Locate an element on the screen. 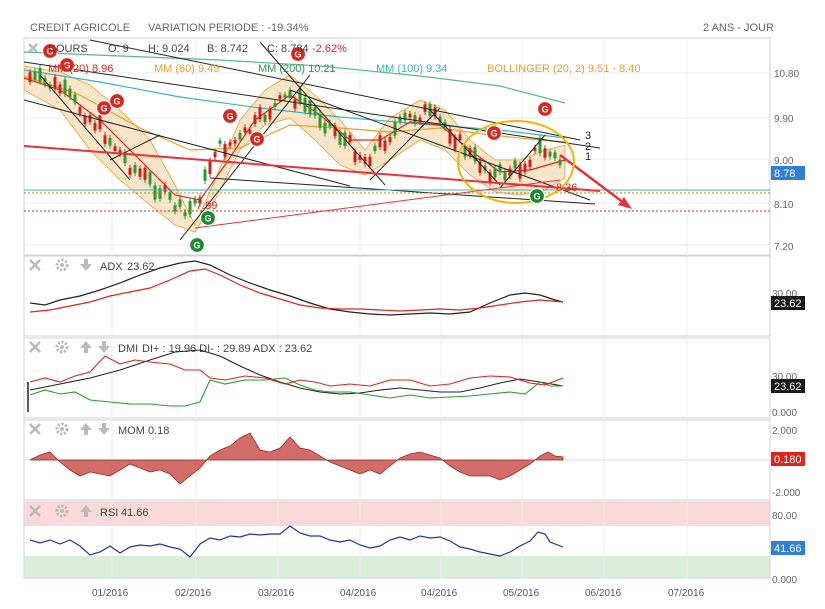  mom-y-tick: 2.000 is located at coordinates (784, 431).